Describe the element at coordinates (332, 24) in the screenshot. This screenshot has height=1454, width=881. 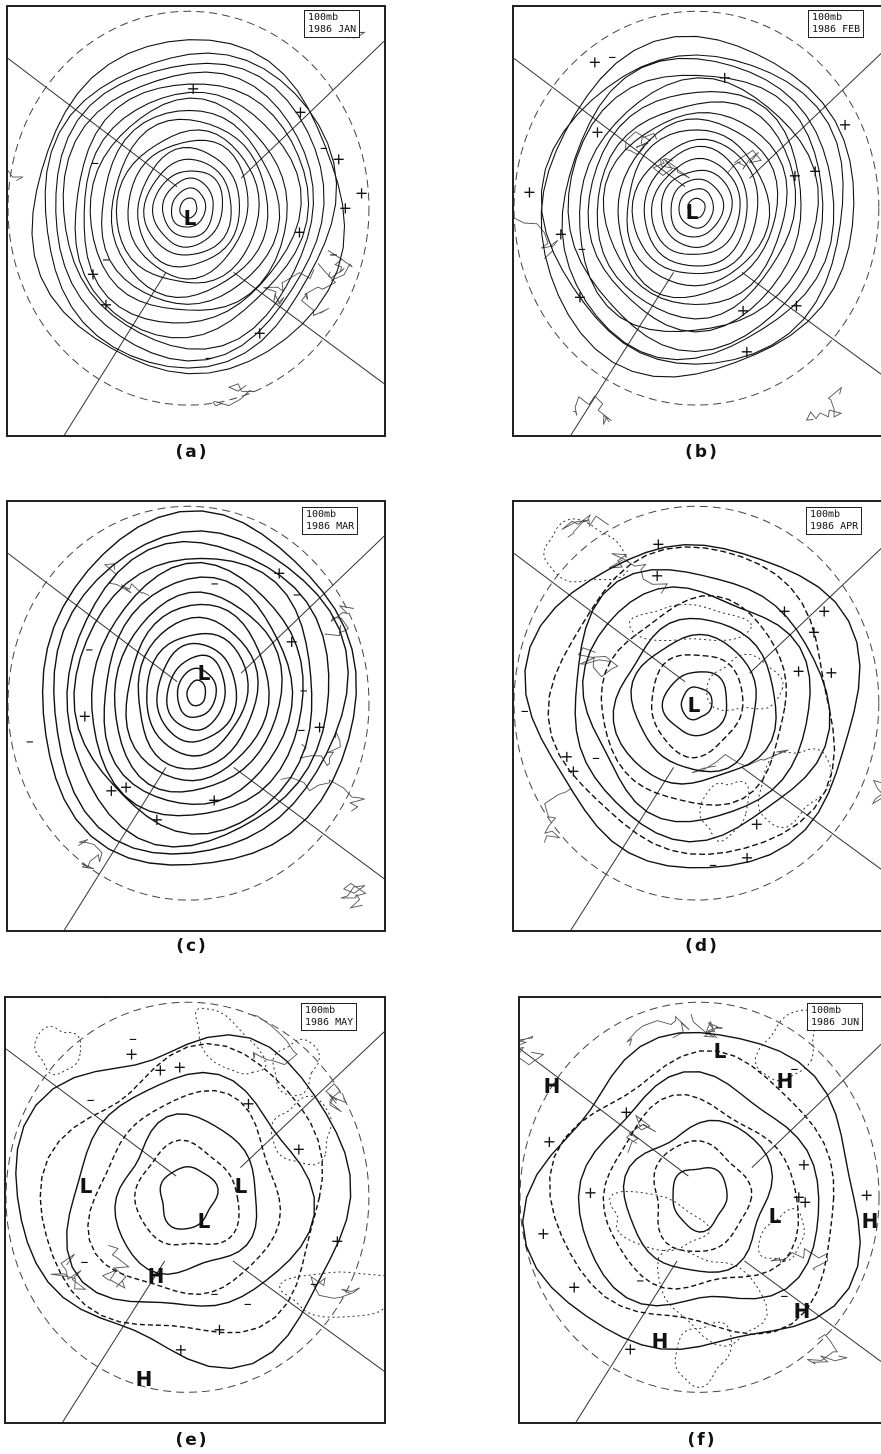
I see `stamp-a: 100mb 1986 JAN` at that location.